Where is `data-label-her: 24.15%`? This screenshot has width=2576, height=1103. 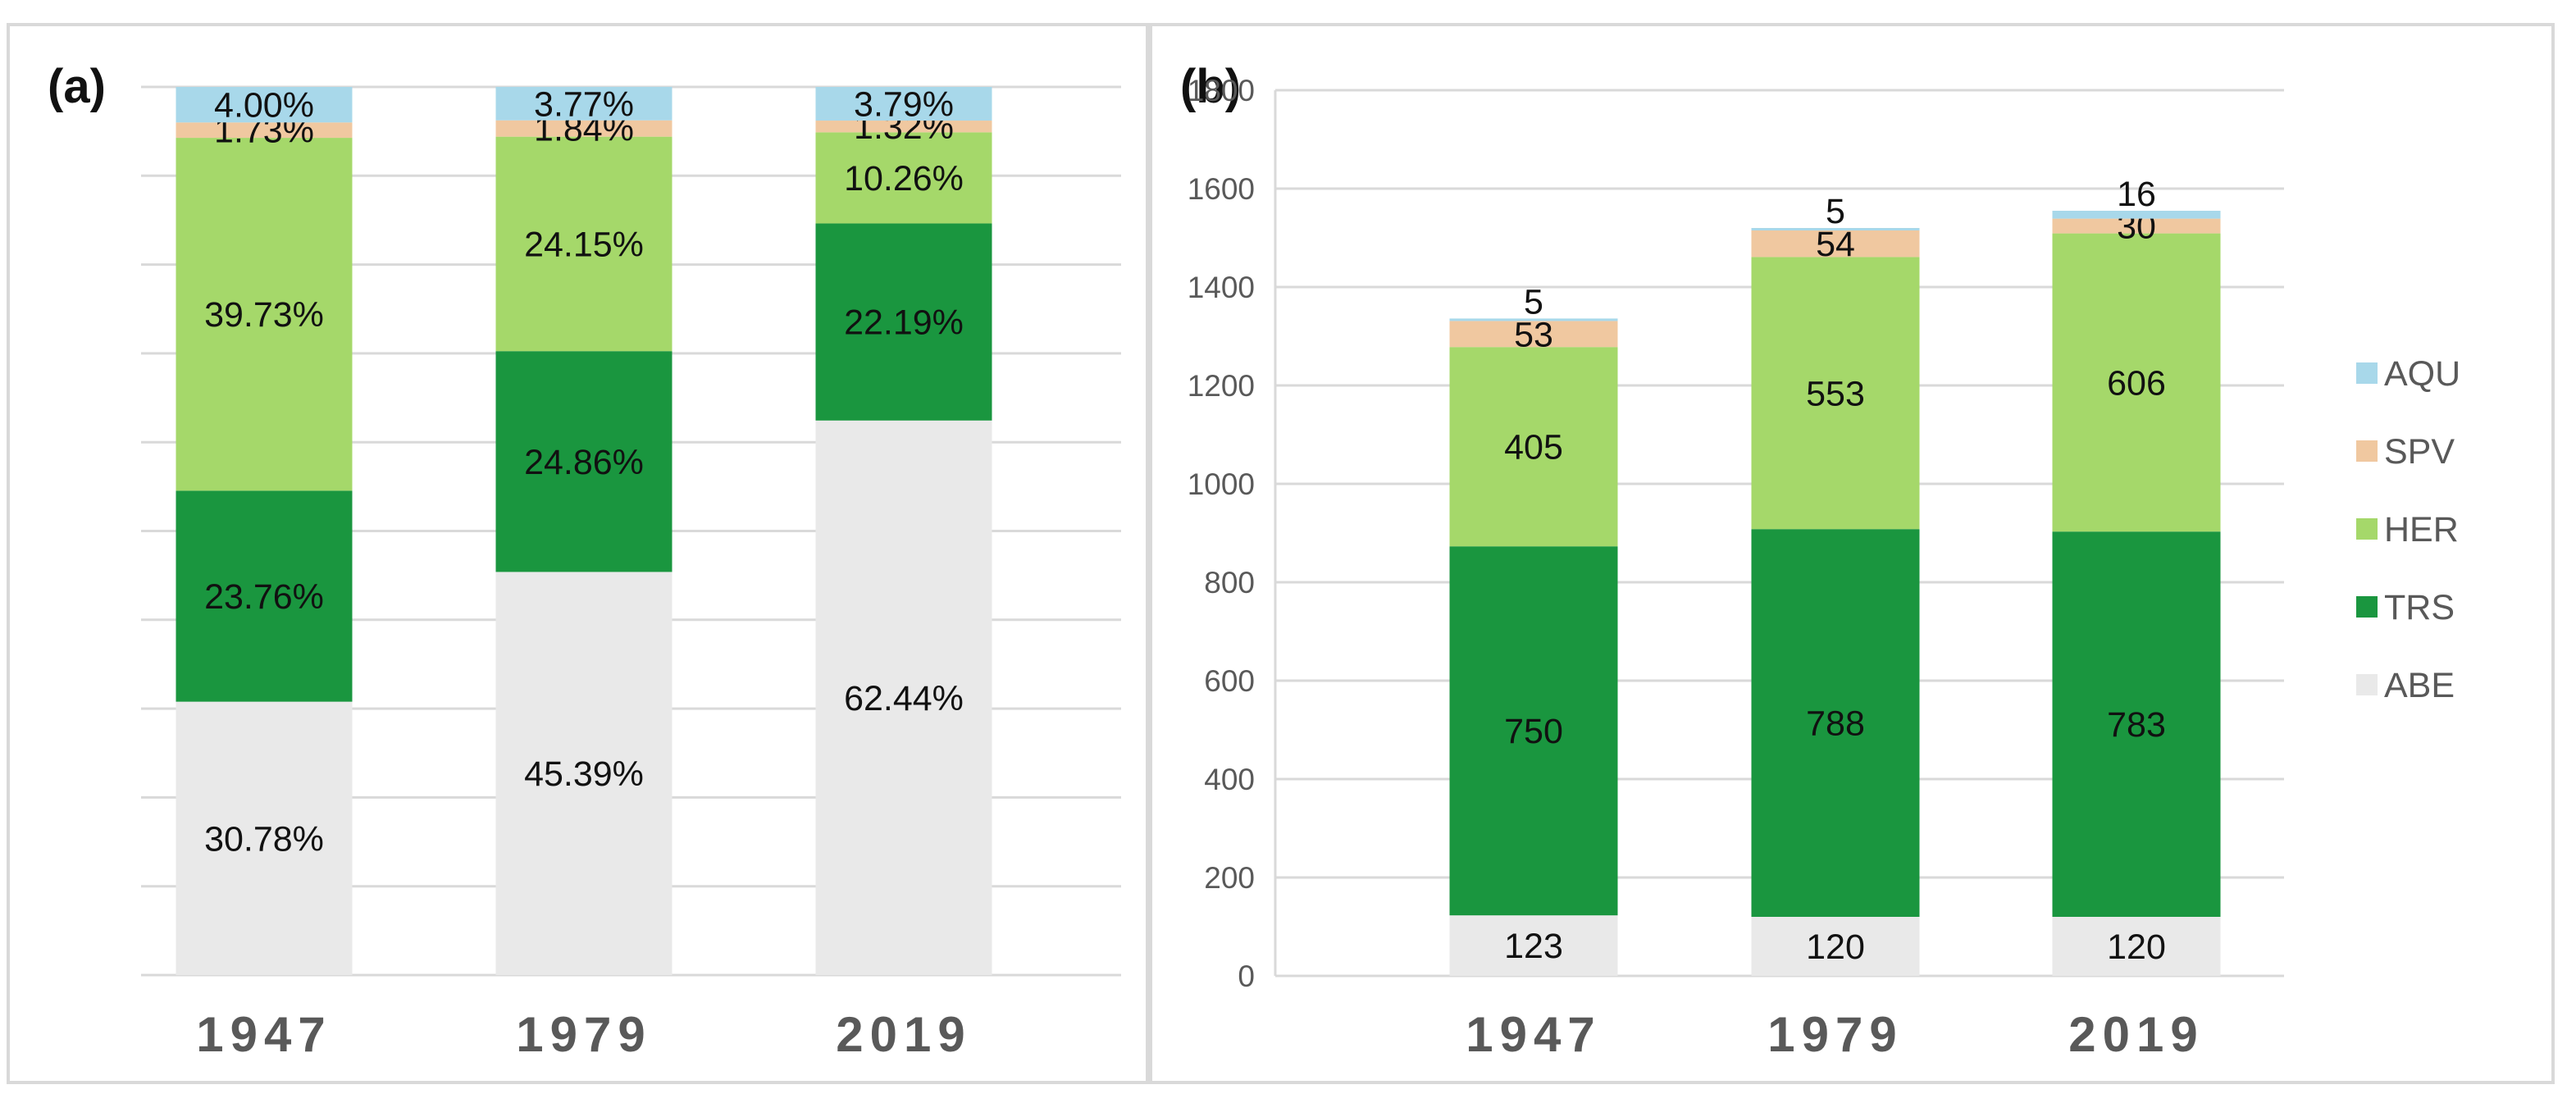
data-label-her: 24.15% is located at coordinates (584, 244).